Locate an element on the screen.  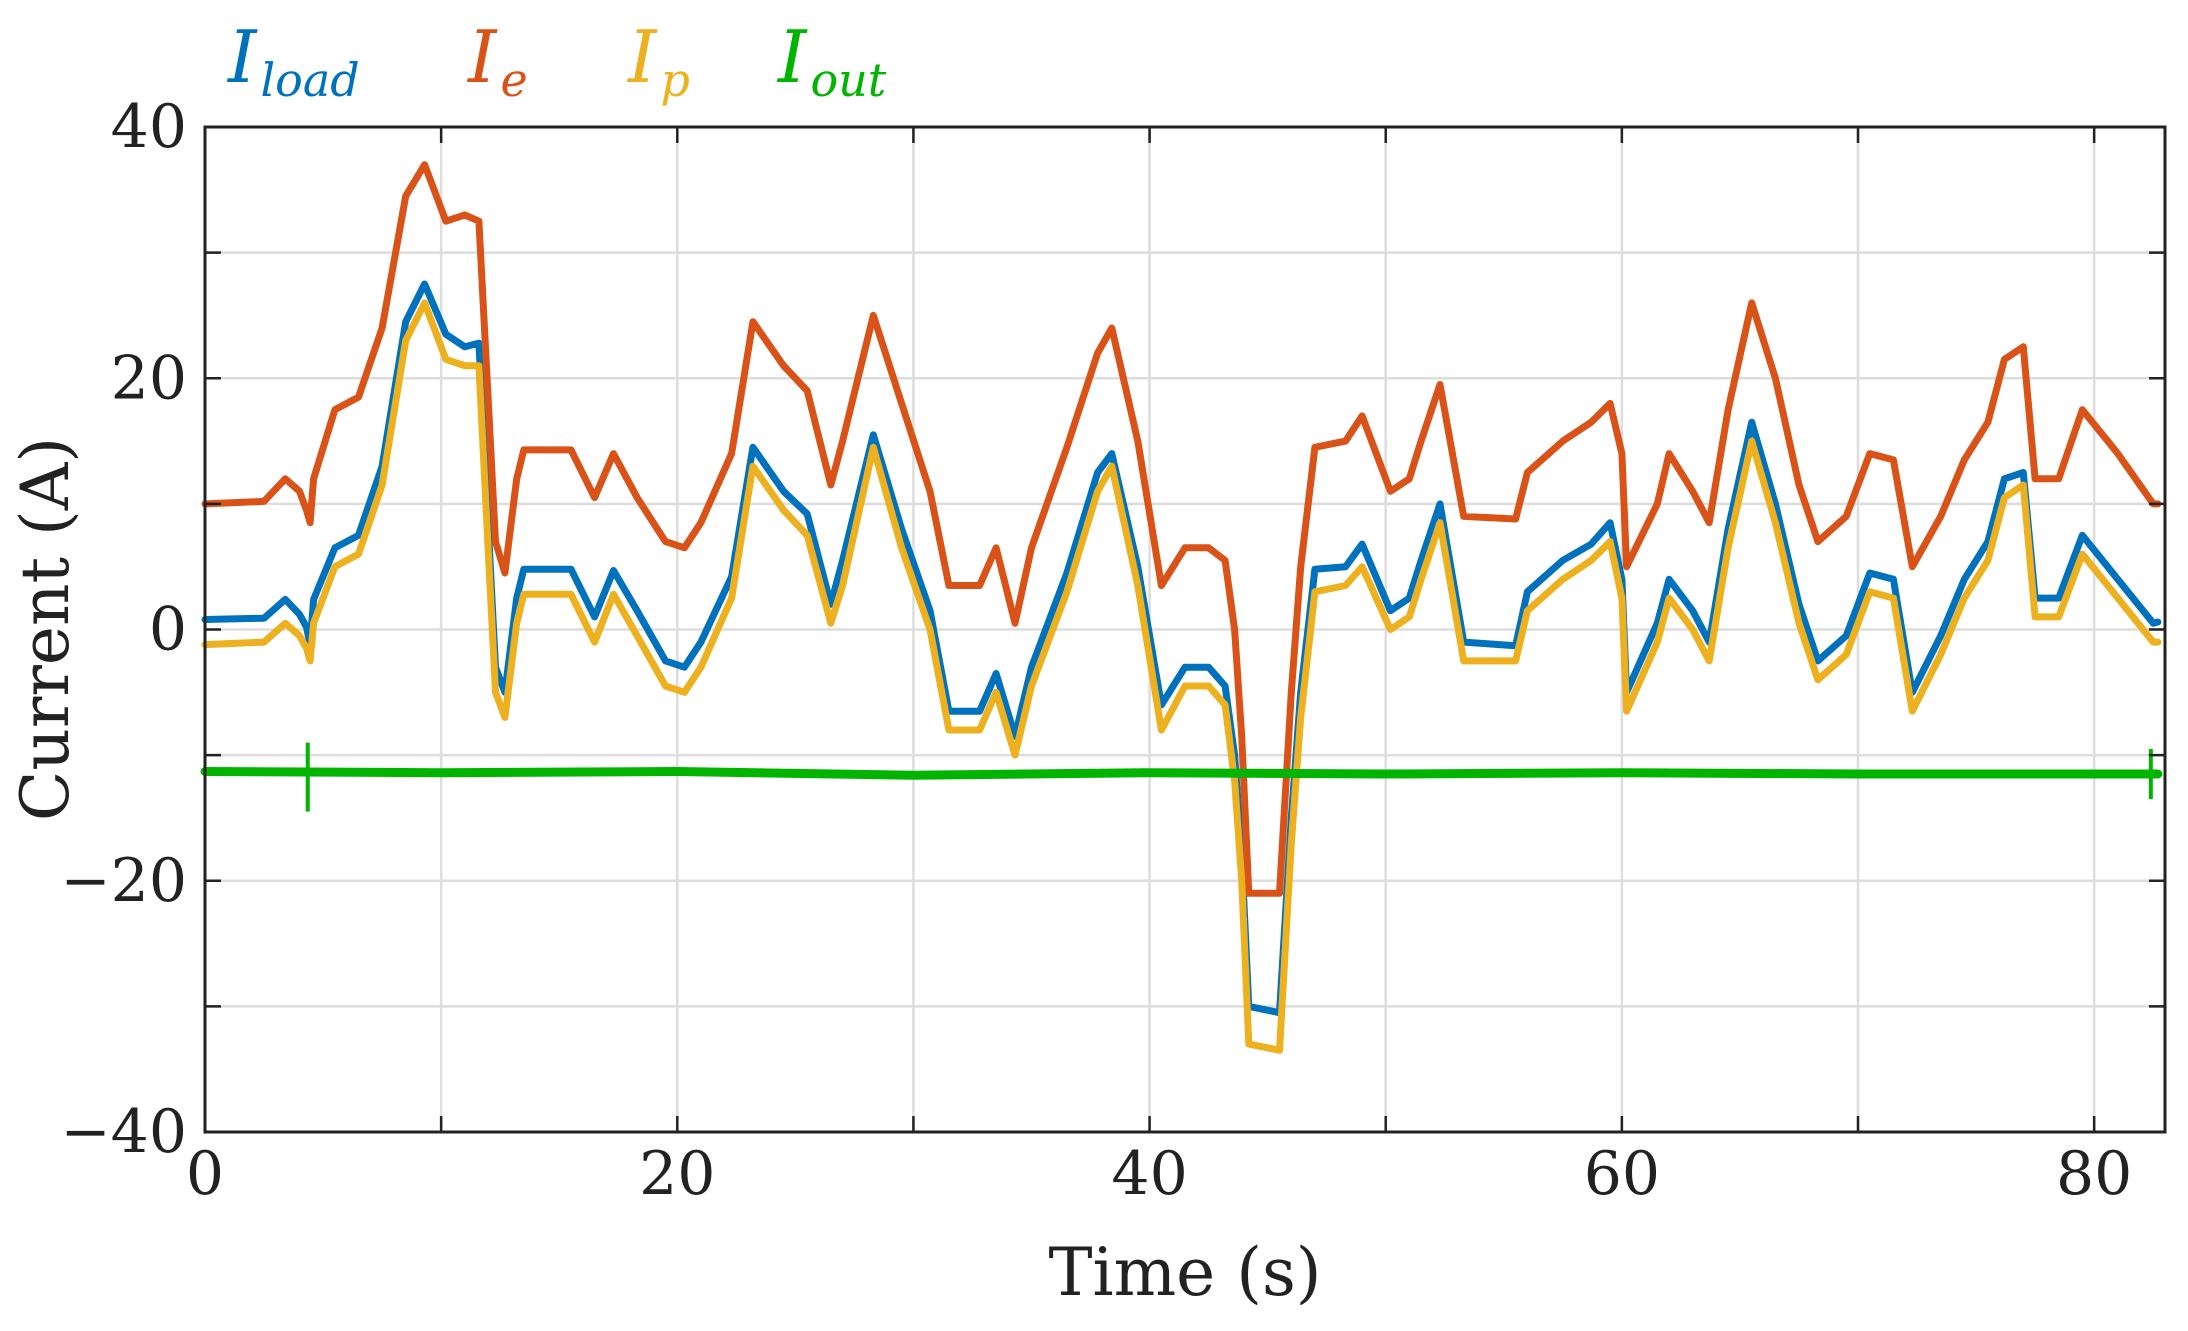
x-tick-label: 40 is located at coordinates (1149, 1174).